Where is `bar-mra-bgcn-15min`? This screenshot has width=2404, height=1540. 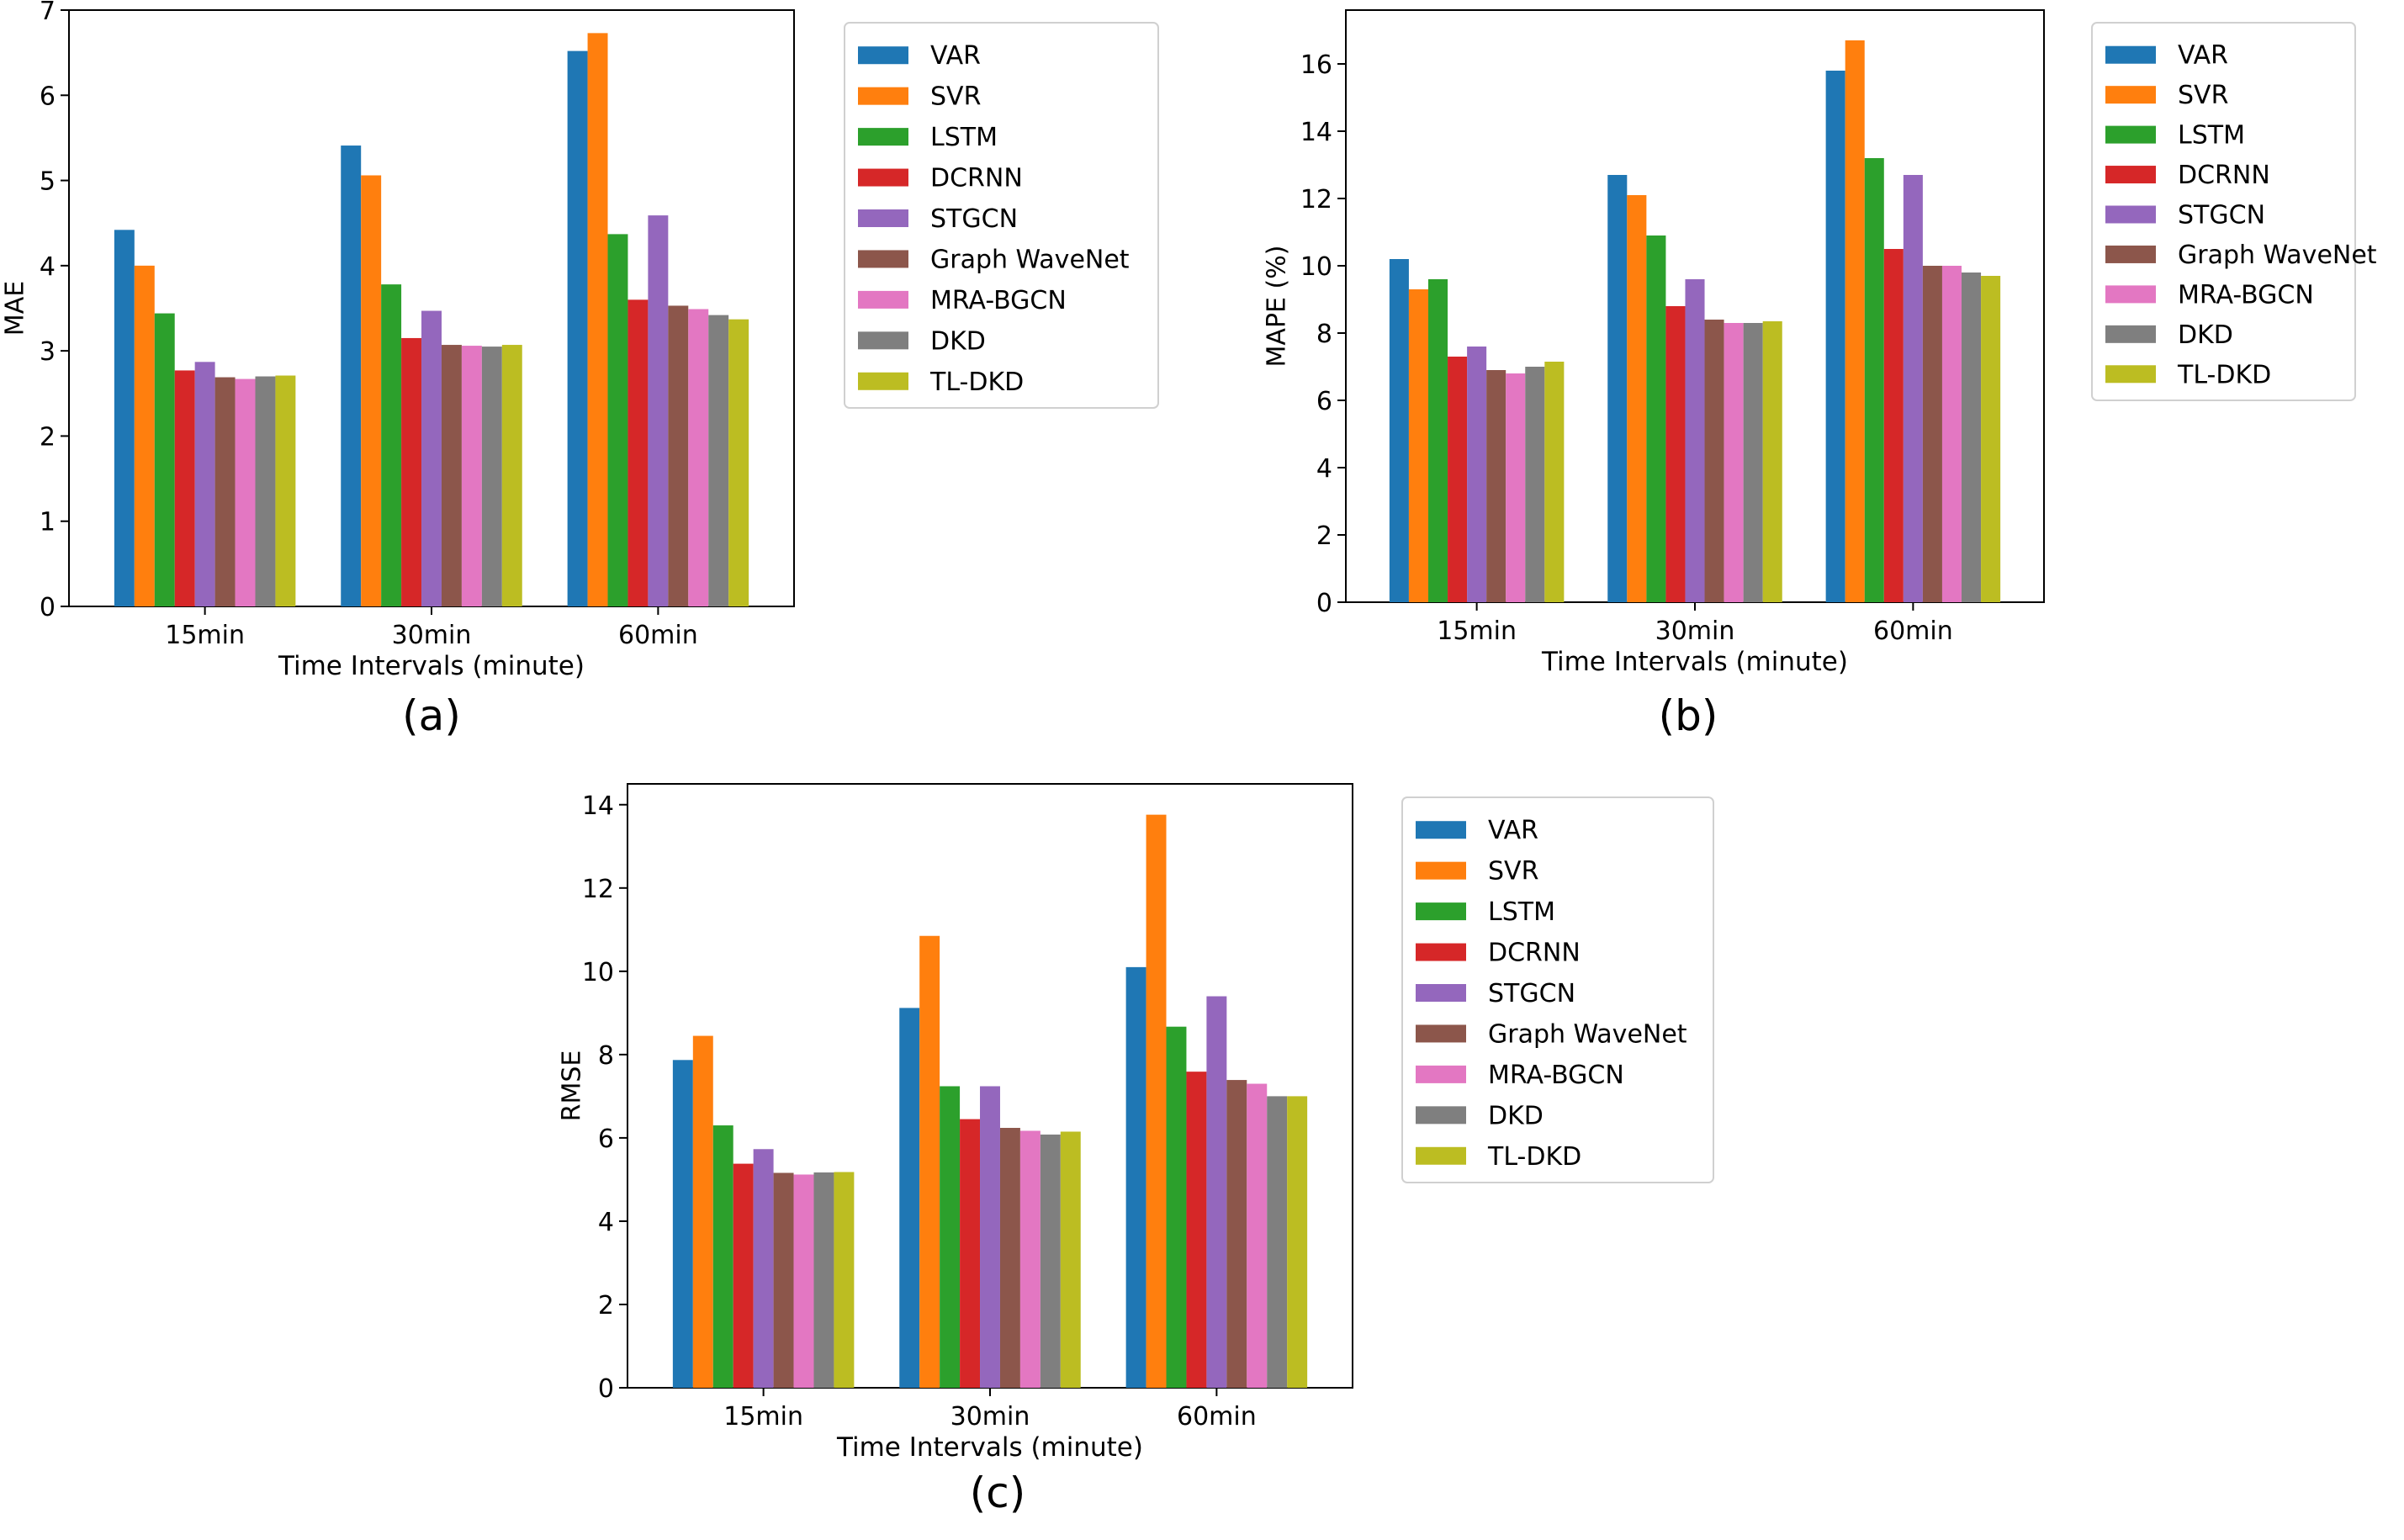 bar-mra-bgcn-15min is located at coordinates (1516, 488).